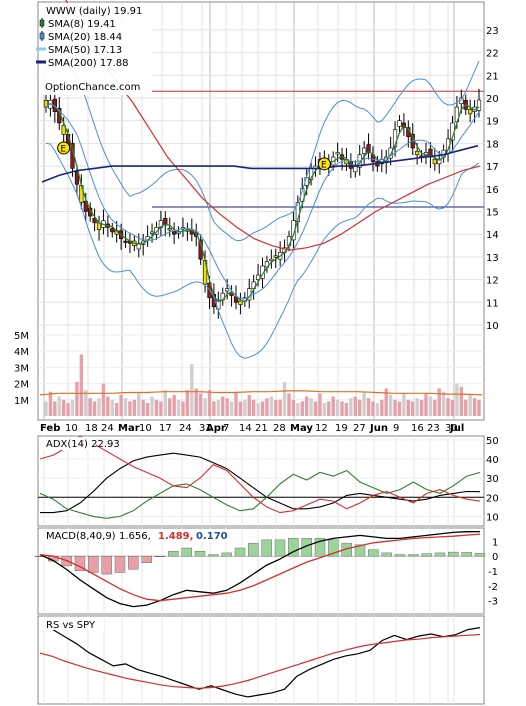  I want to click on volume-tick-label: 3M, so click(21, 368).